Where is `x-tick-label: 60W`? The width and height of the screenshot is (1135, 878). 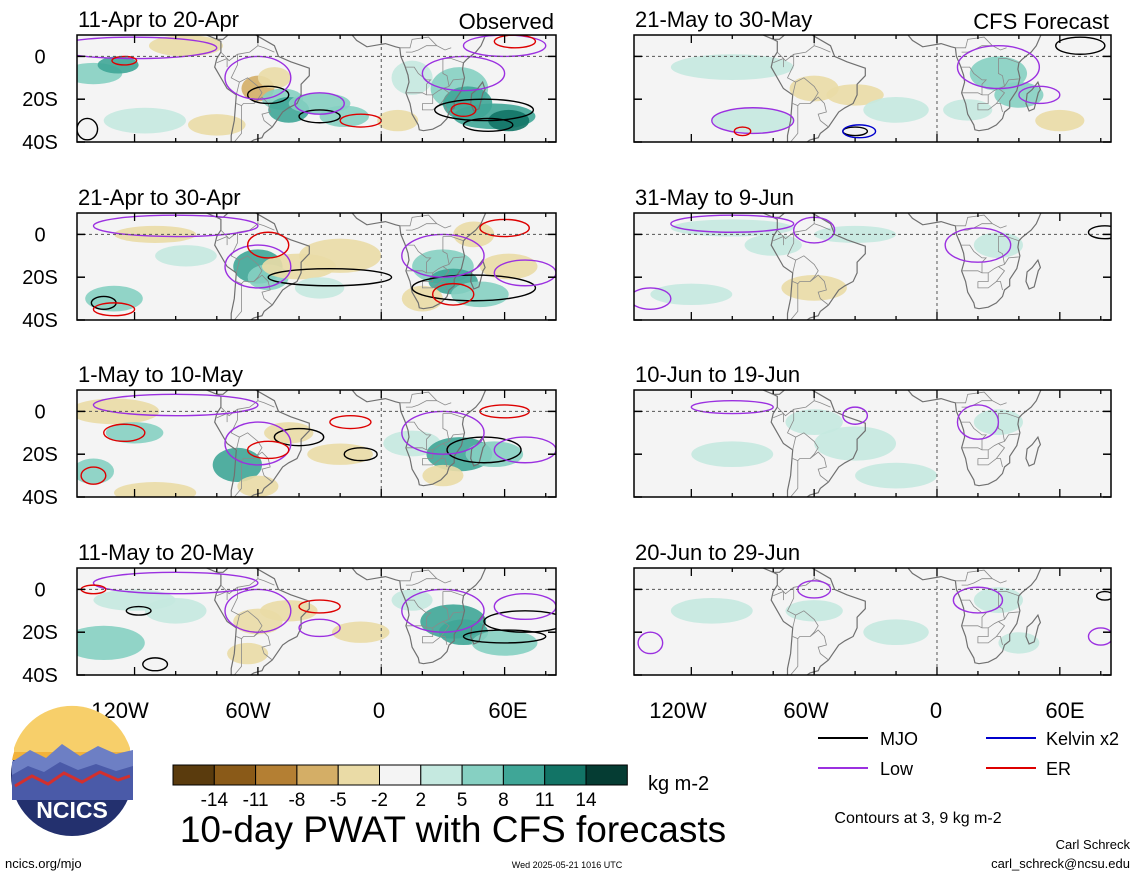
x-tick-label: 60W is located at coordinates (247, 710).